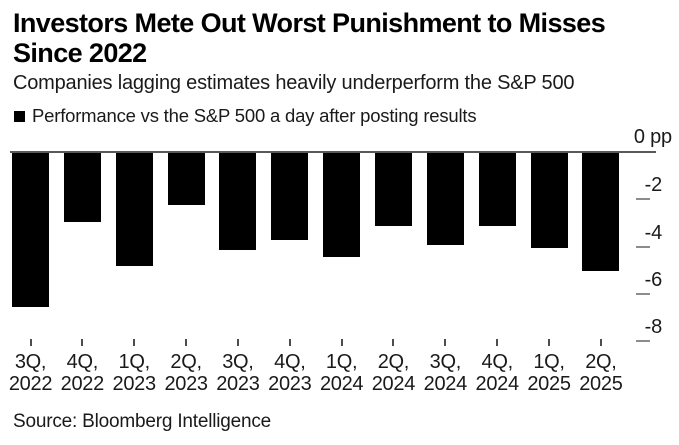 The height and width of the screenshot is (445, 679). What do you see at coordinates (342, 205) in the screenshot?
I see `bar-1q-2024` at bounding box center [342, 205].